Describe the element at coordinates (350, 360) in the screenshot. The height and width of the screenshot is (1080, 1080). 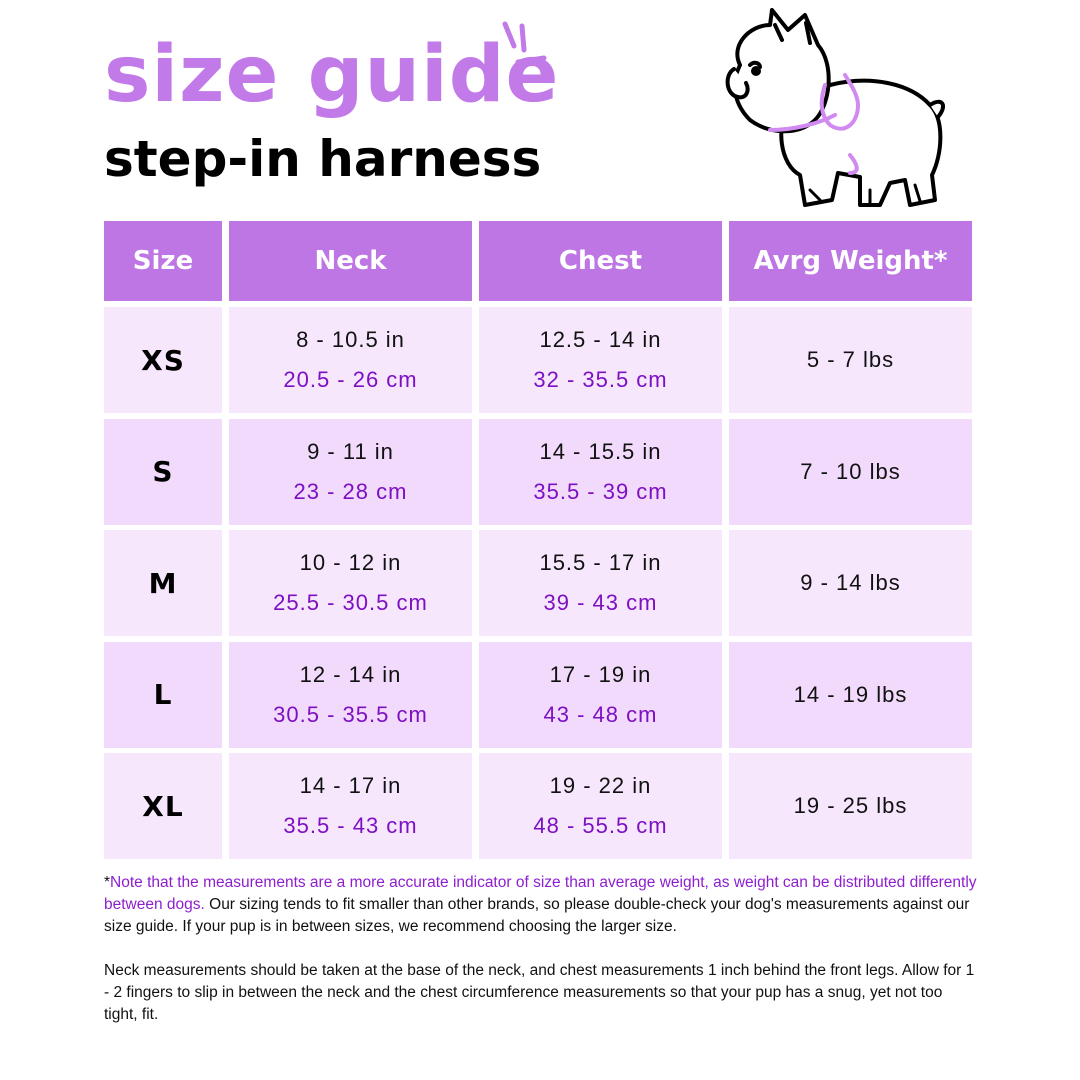
I see `neck-cell: 8 - 10.5 in 20.5 - 26 cm` at that location.